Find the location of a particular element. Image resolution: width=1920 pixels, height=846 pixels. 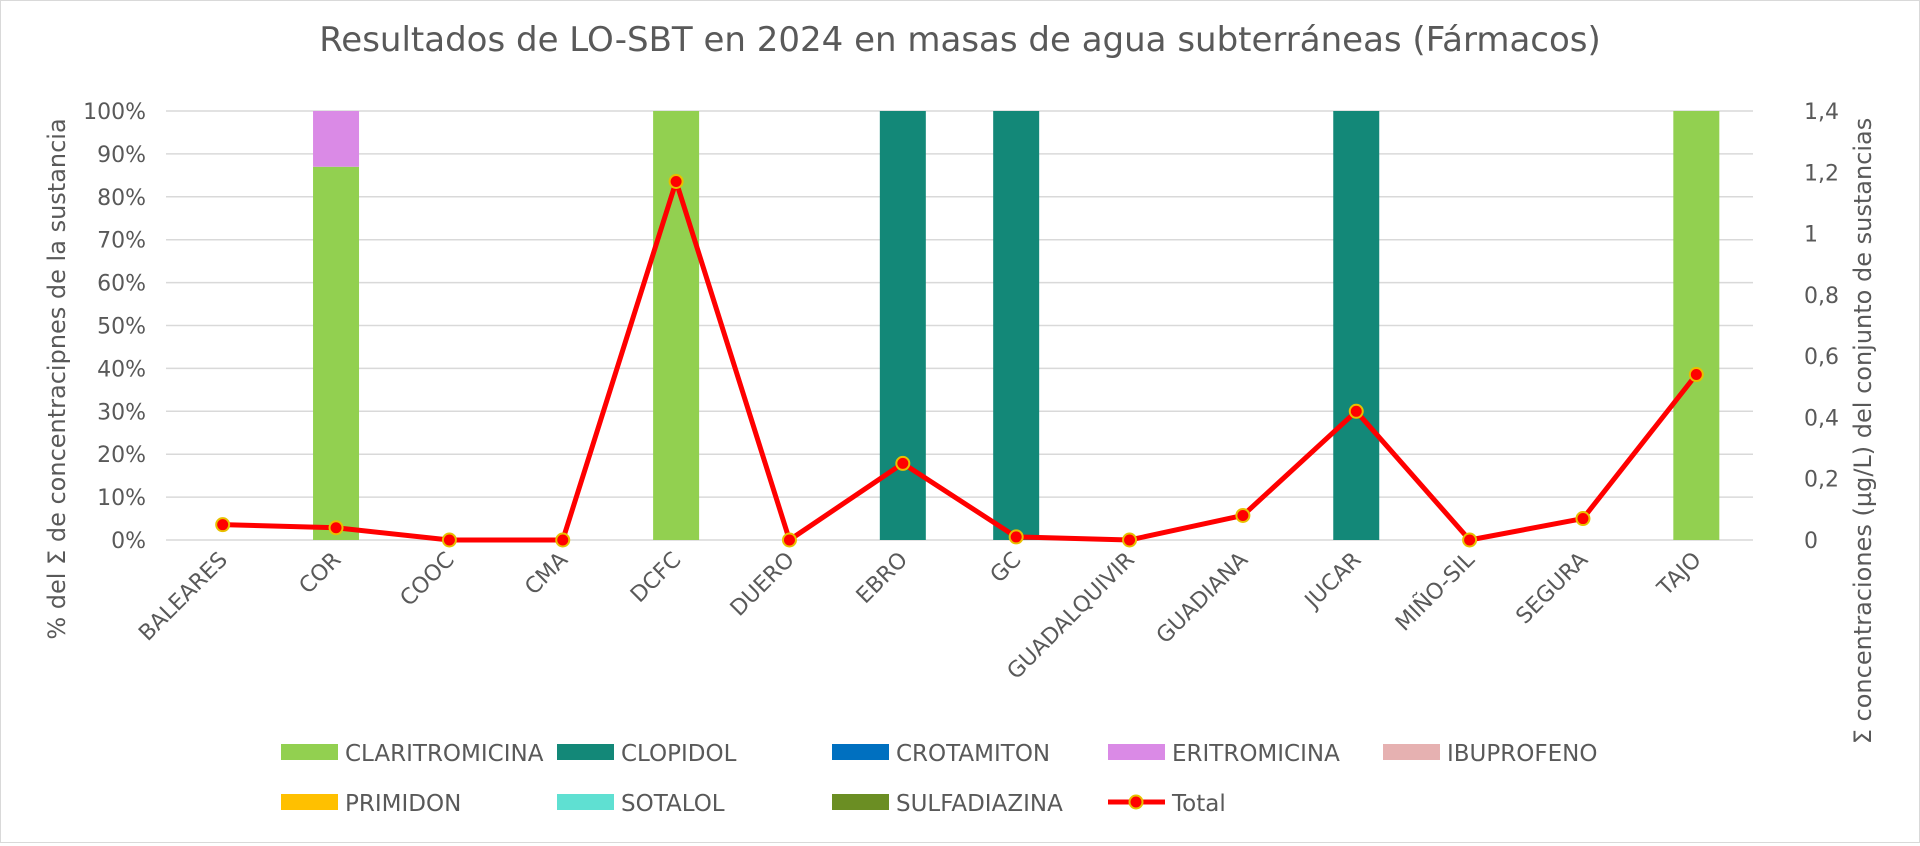

legend-label: CLARITROMICINA is located at coordinates (444, 754).